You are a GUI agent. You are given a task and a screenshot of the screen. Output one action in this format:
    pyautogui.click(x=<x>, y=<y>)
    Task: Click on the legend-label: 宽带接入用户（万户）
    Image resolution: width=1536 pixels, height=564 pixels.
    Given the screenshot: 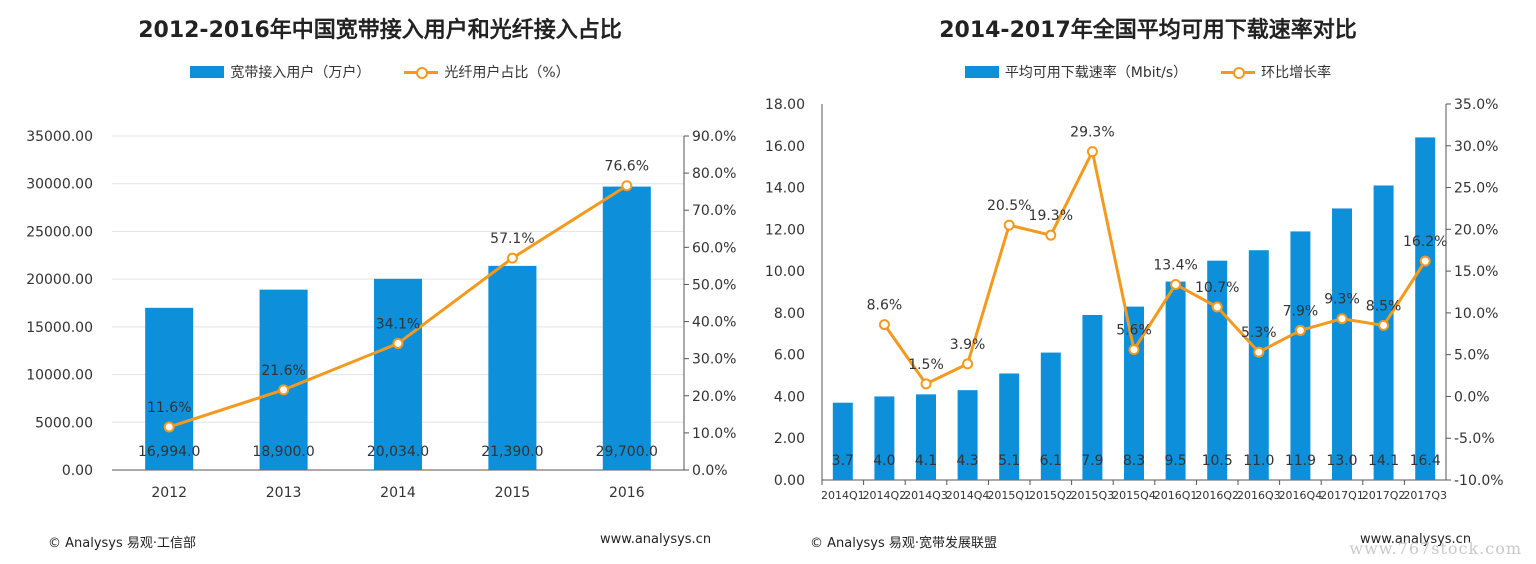 What is the action you would take?
    pyautogui.click(x=300, y=73)
    